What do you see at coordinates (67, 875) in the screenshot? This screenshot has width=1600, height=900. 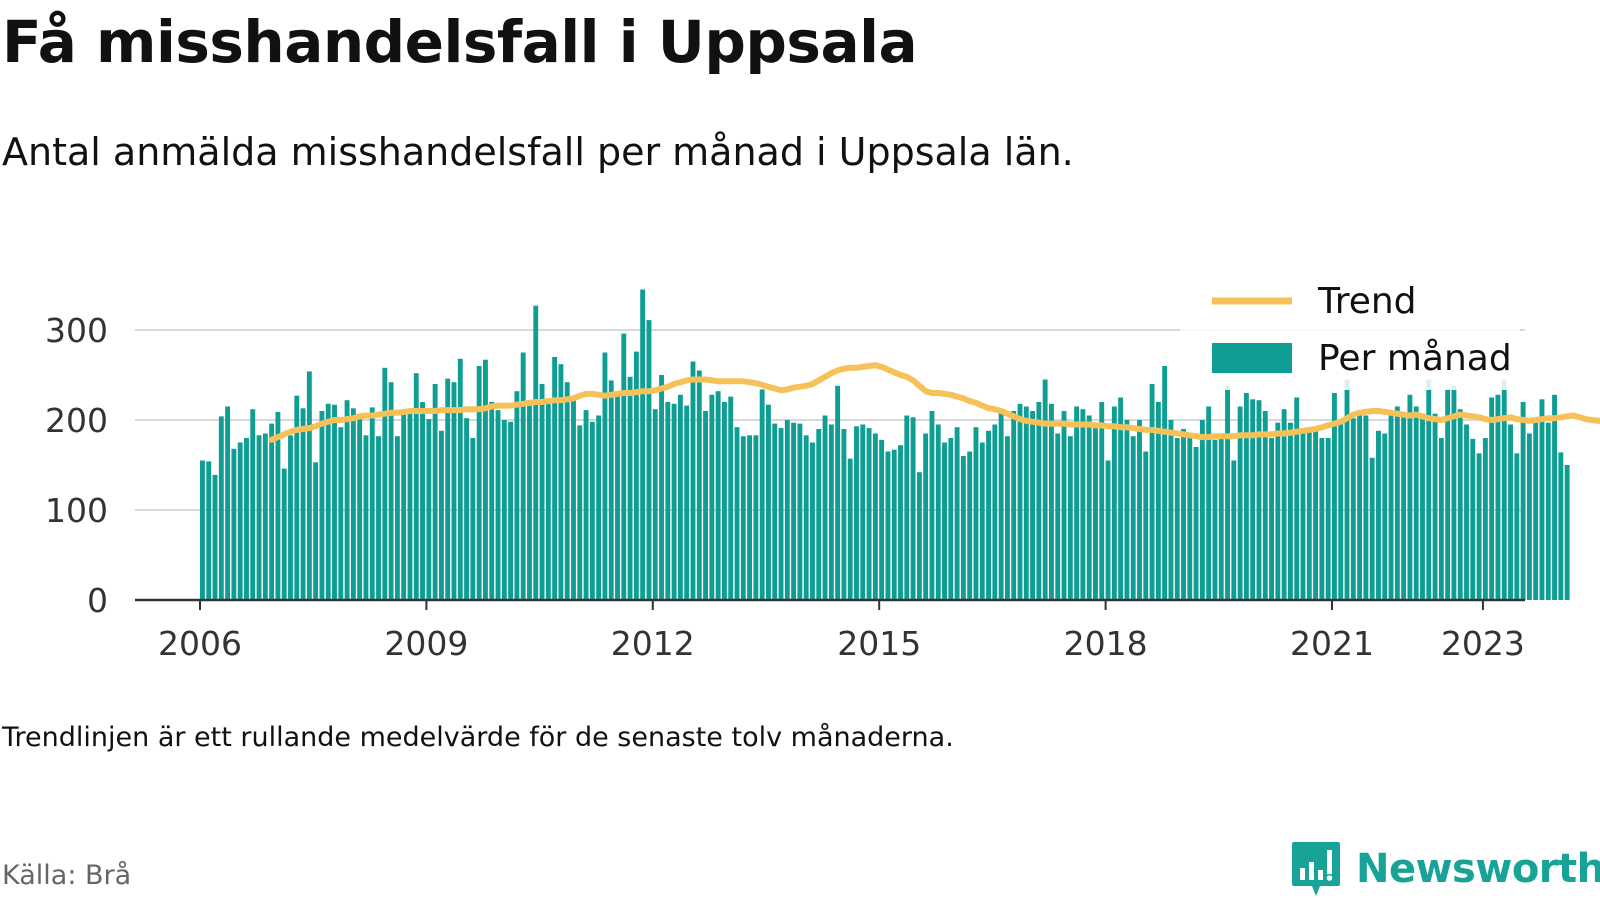 I see `source-label: Källa: Brå` at bounding box center [67, 875].